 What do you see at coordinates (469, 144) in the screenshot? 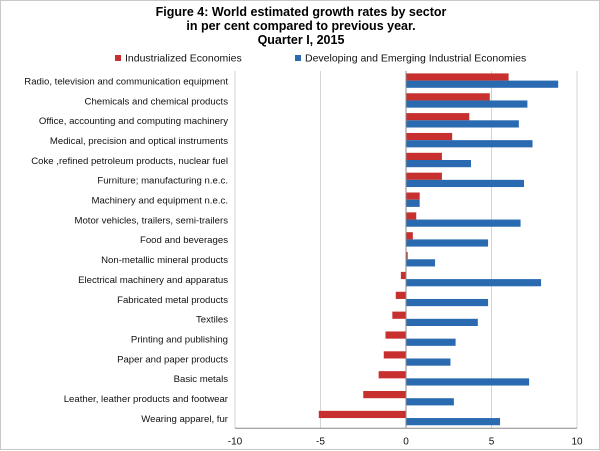
I see `bar-developing-and-emerging-industrial-economies-medical-precision-and-optical-instruments` at bounding box center [469, 144].